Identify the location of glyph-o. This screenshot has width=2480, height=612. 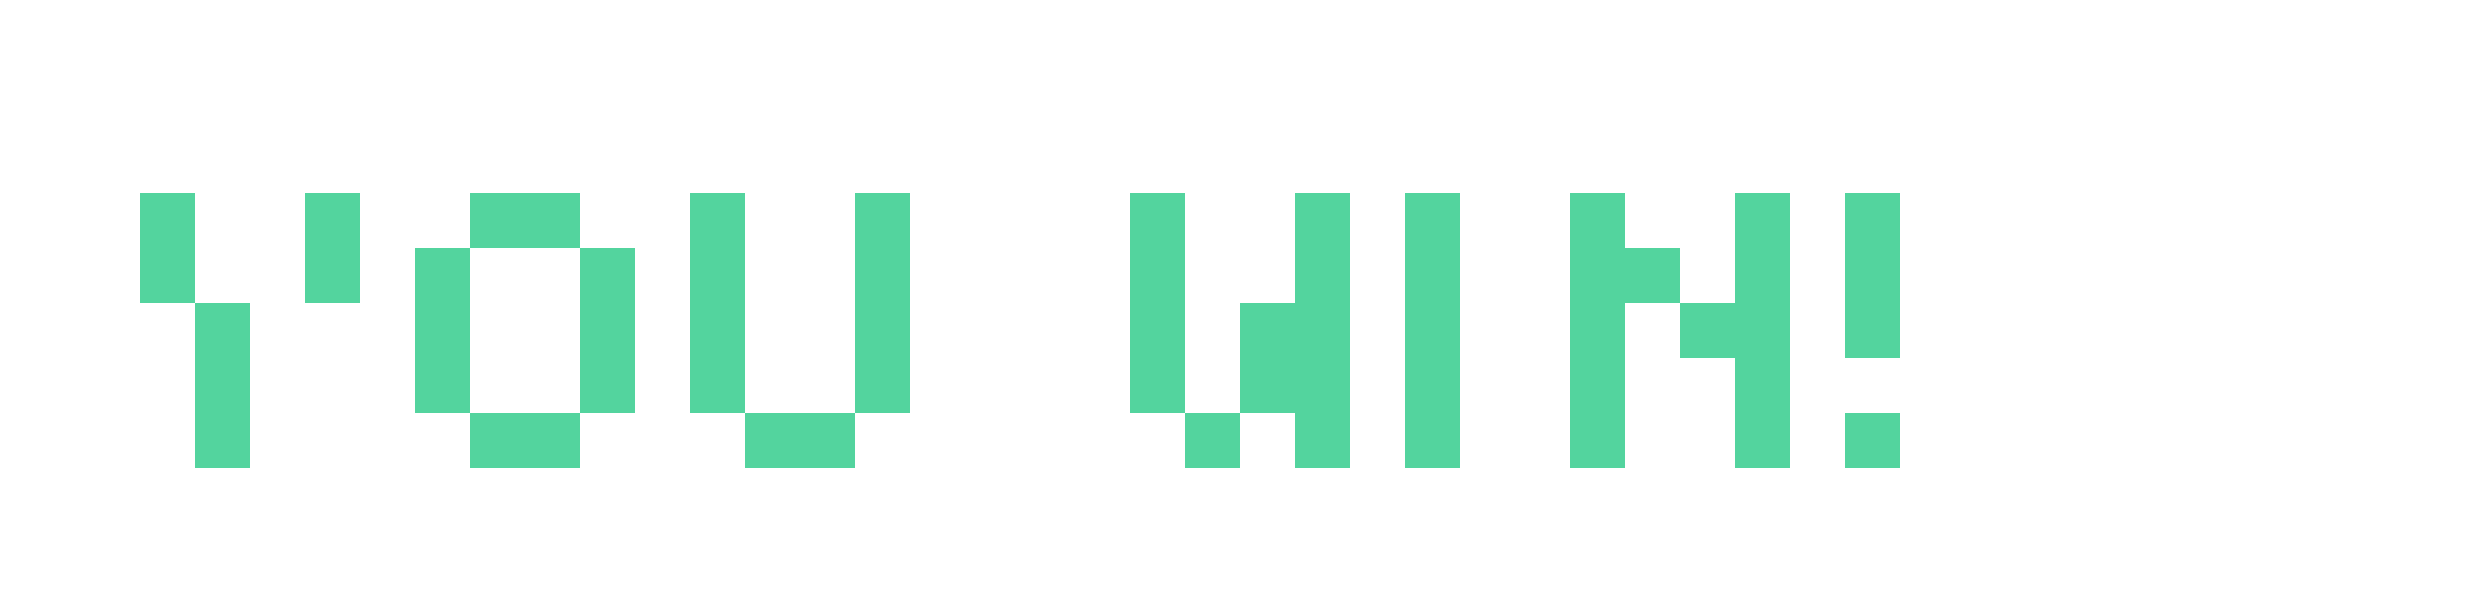
(525, 330).